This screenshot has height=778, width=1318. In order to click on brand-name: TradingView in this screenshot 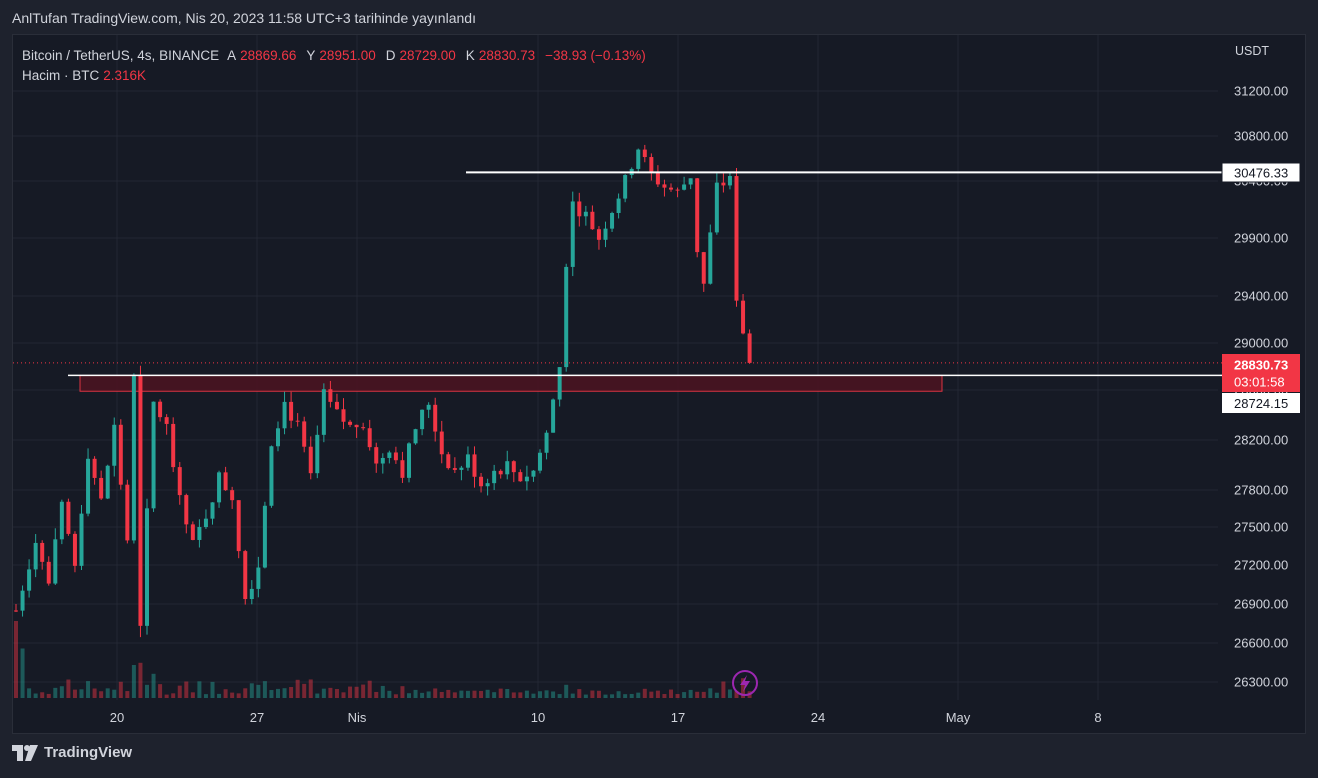, I will do `click(88, 752)`.